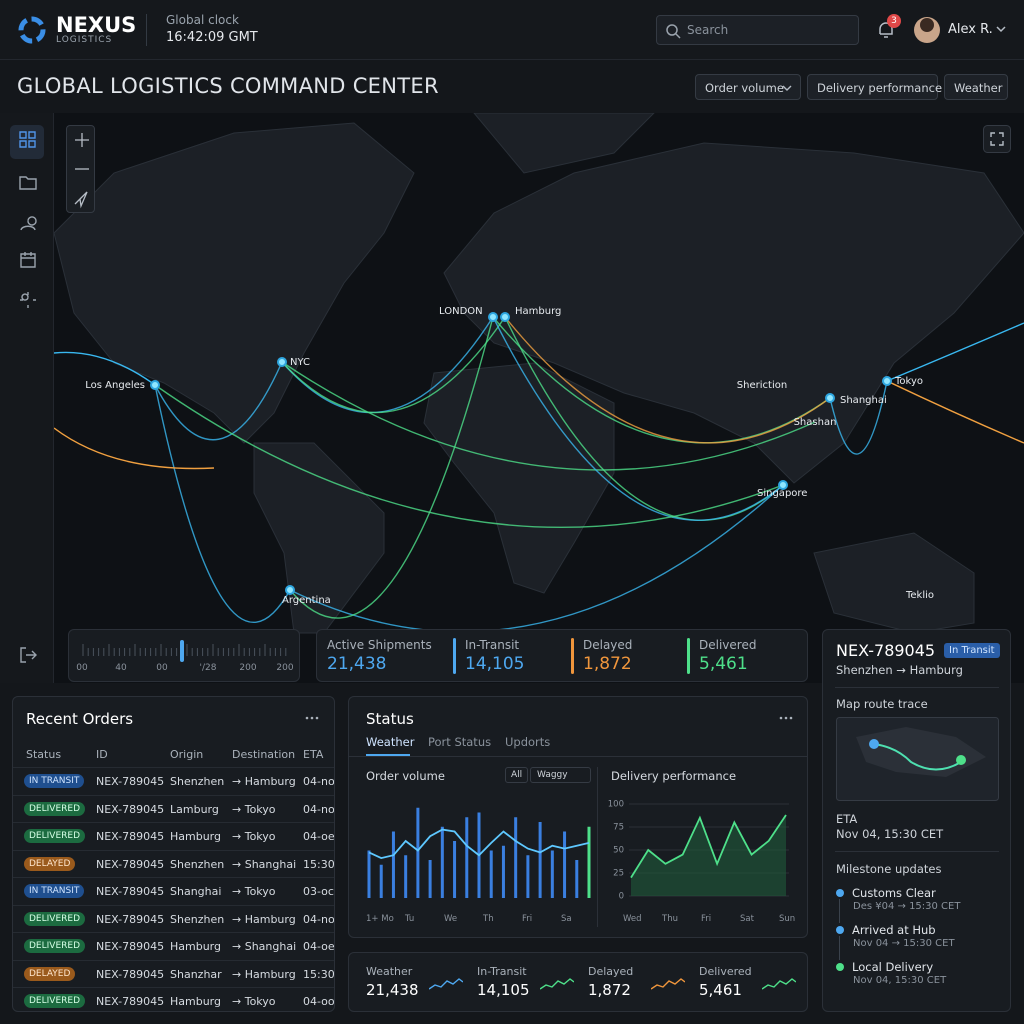  I want to click on milestones-title: Milestone updates, so click(889, 869).